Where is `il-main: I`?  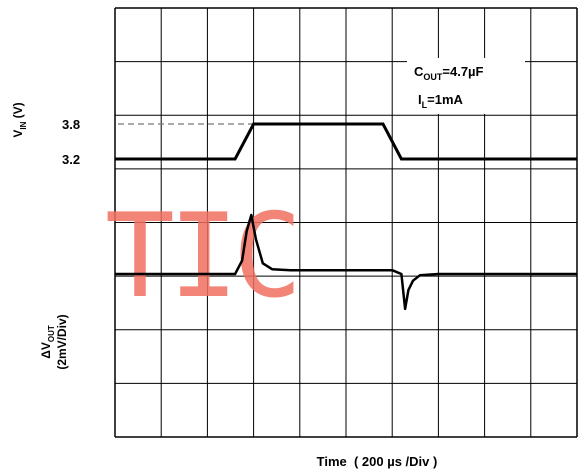 il-main: I is located at coordinates (420, 99).